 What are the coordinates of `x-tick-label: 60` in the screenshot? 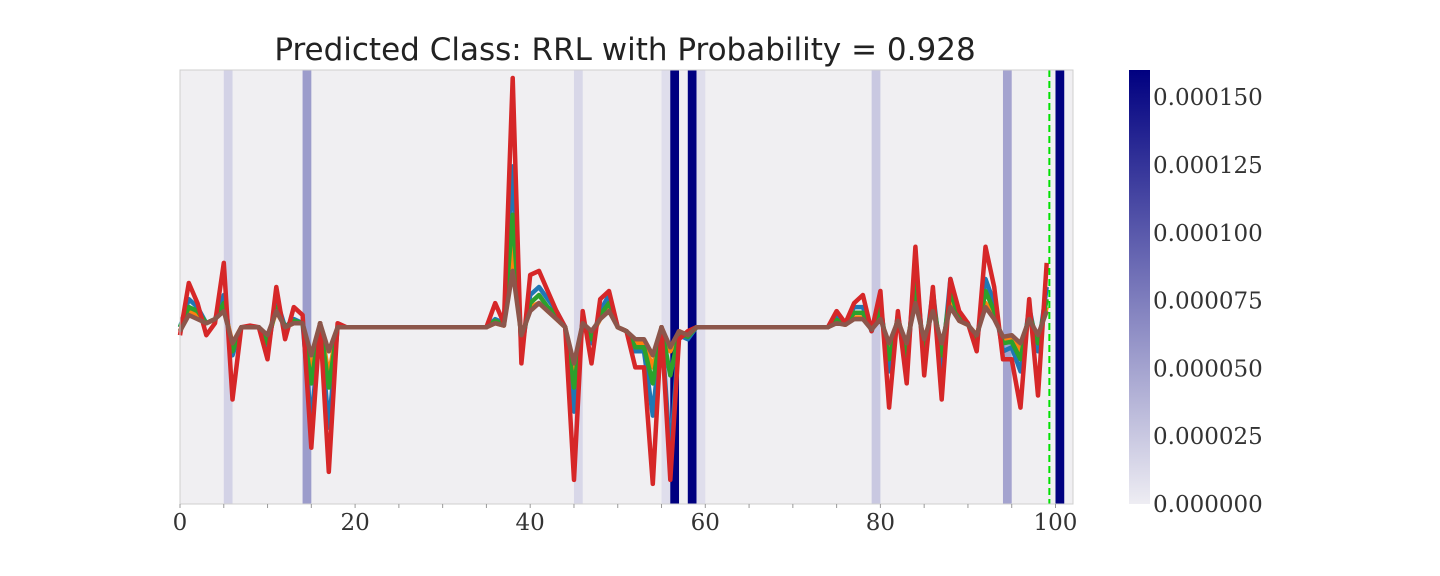 It's located at (705, 523).